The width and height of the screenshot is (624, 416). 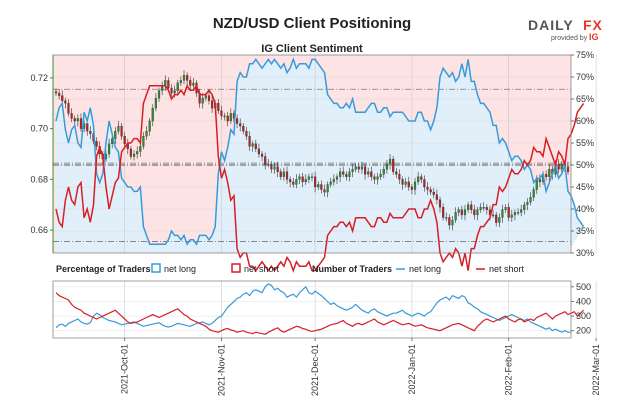 I want to click on percent-axis: 30% 35% 40% 45% 50% 55% 60% 65% 70% 75%, so click(x=582, y=154).